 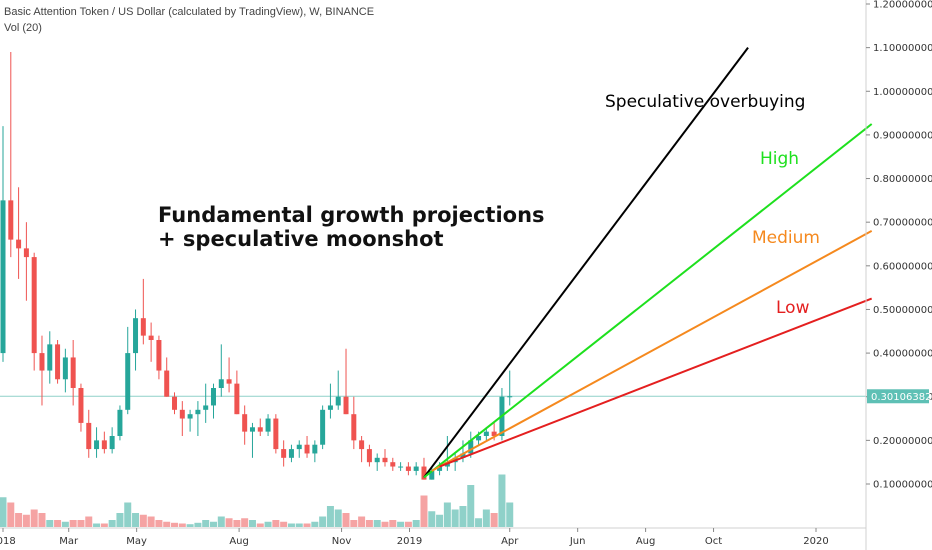 I want to click on projection-label-low: Low, so click(x=793, y=308).